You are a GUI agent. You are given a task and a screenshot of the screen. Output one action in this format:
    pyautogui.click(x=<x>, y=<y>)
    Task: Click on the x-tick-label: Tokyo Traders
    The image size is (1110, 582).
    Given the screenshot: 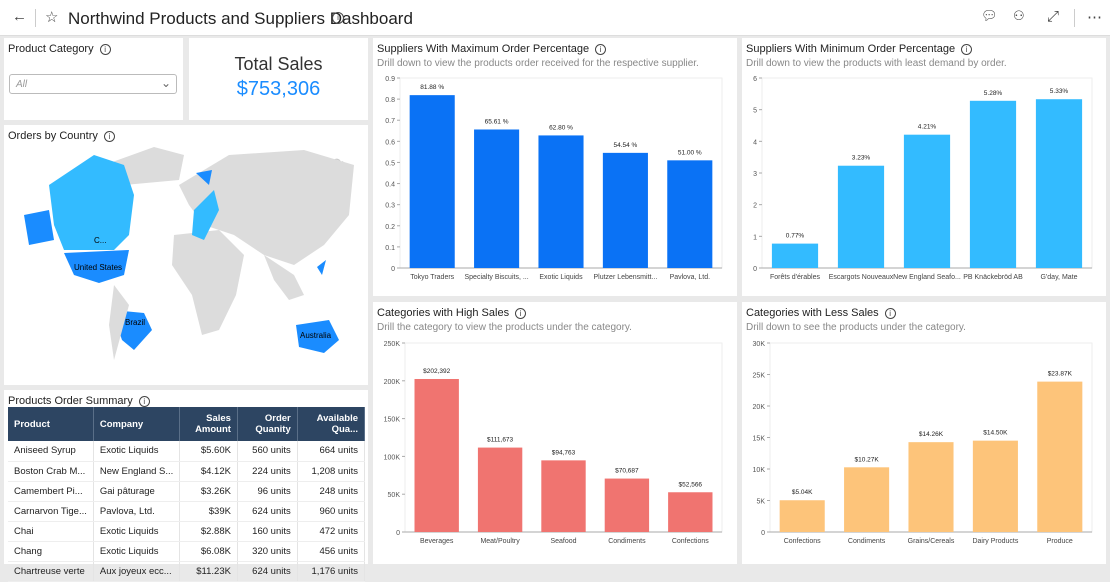 What is the action you would take?
    pyautogui.click(x=432, y=277)
    